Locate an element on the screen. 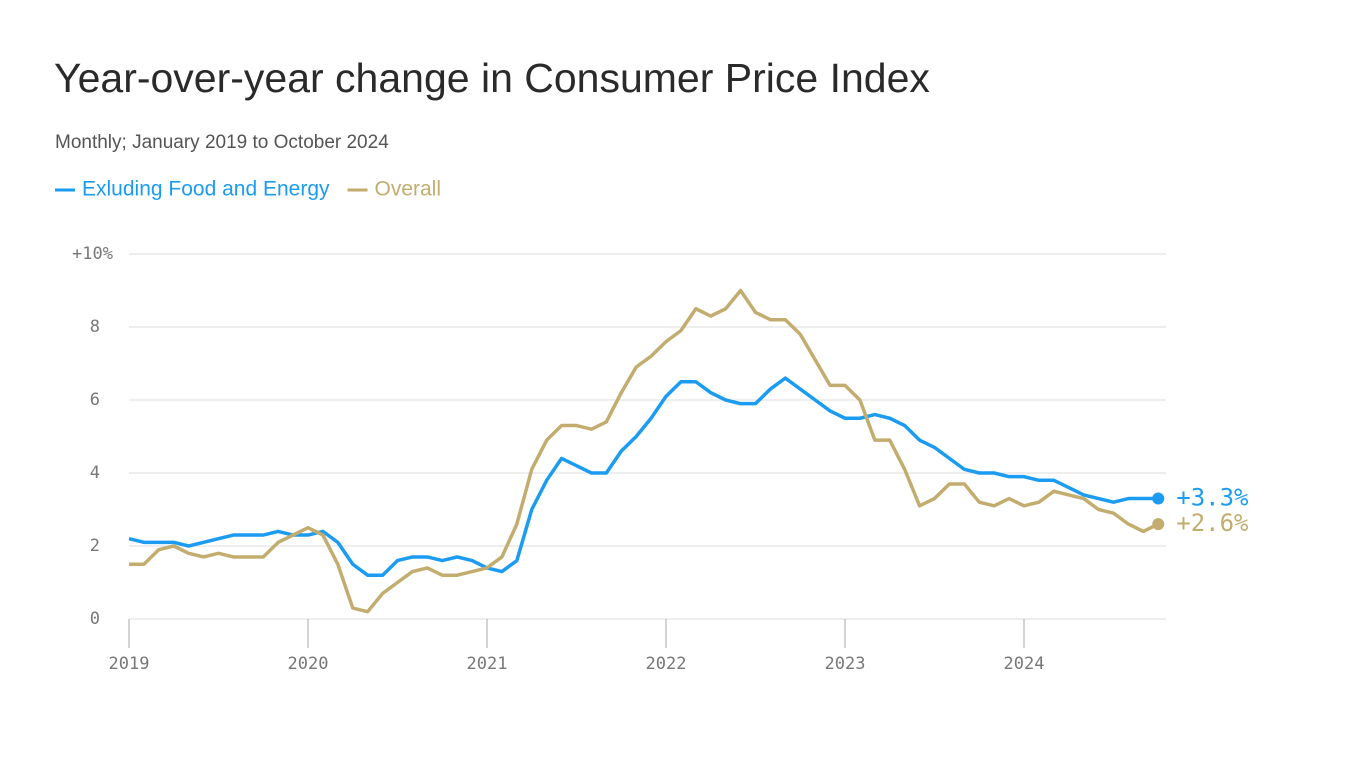 The width and height of the screenshot is (1366, 768). y-tick-label: 6 is located at coordinates (95, 400).